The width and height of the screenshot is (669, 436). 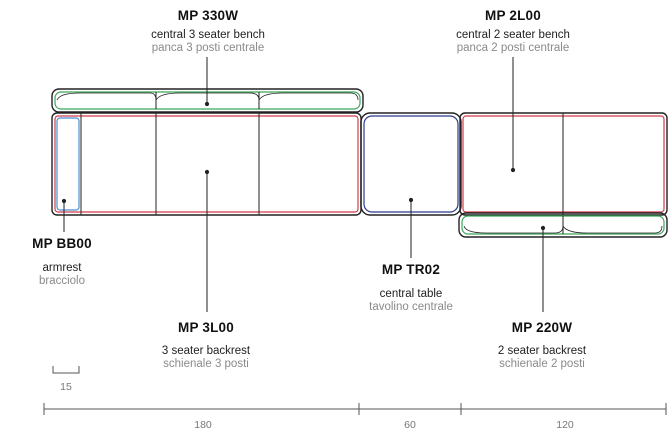 What do you see at coordinates (62, 267) in the screenshot?
I see `armrest-name-en: armrest` at bounding box center [62, 267].